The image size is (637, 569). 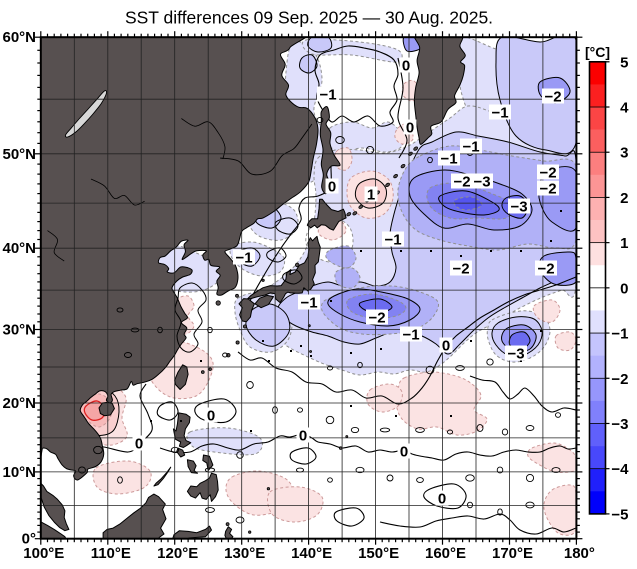 What do you see at coordinates (19, 330) in the screenshot?
I see `svg-text: 30°N` at bounding box center [19, 330].